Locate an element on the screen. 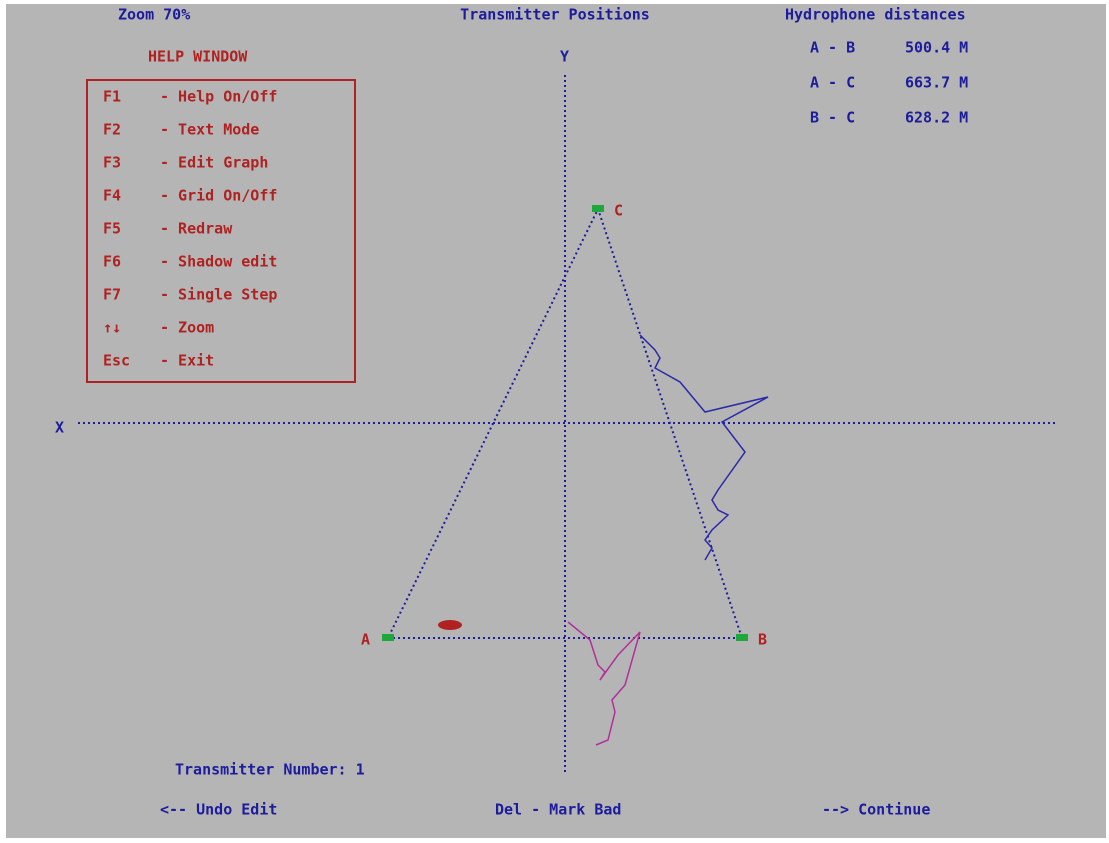 The width and height of the screenshot is (1109, 843). help-key: Esc is located at coordinates (116, 361).